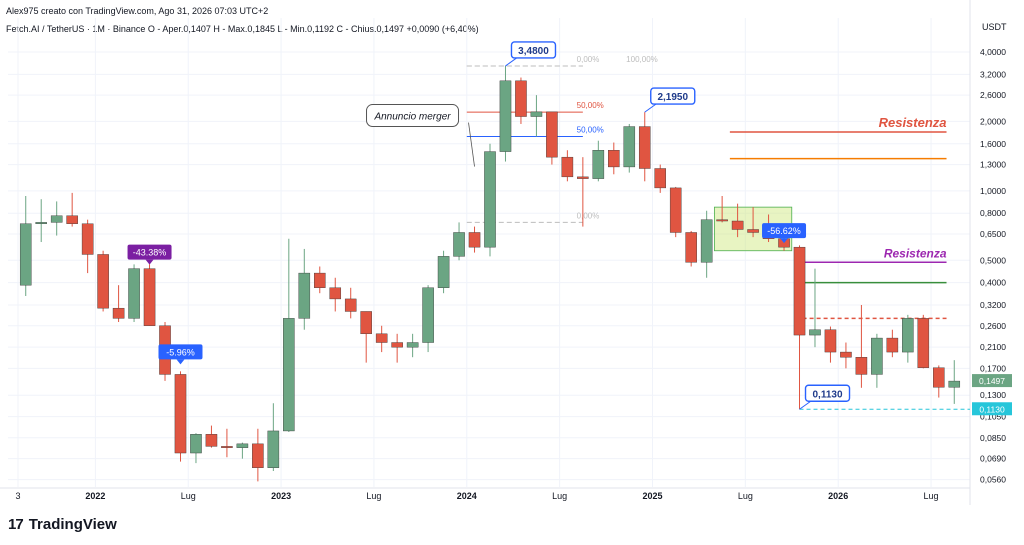 Image resolution: width=1024 pixels, height=545 pixels. Describe the element at coordinates (993, 95) in the screenshot. I see `y-tick-label: 2,6000` at that location.